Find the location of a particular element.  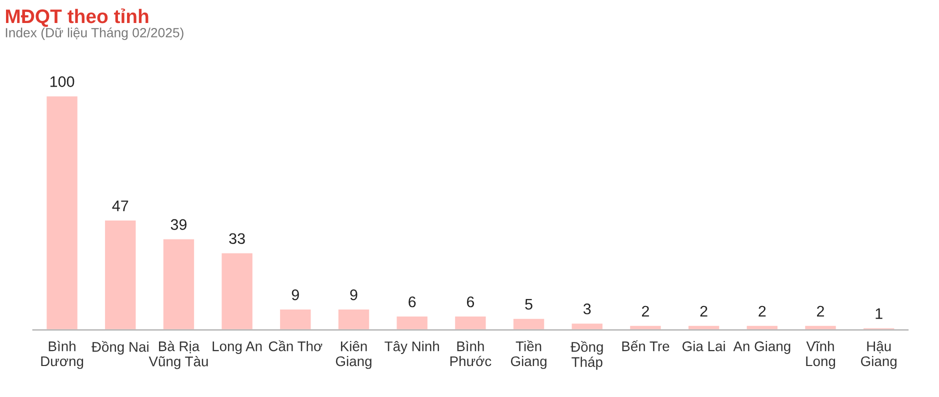

data-label: 39 is located at coordinates (178, 224).